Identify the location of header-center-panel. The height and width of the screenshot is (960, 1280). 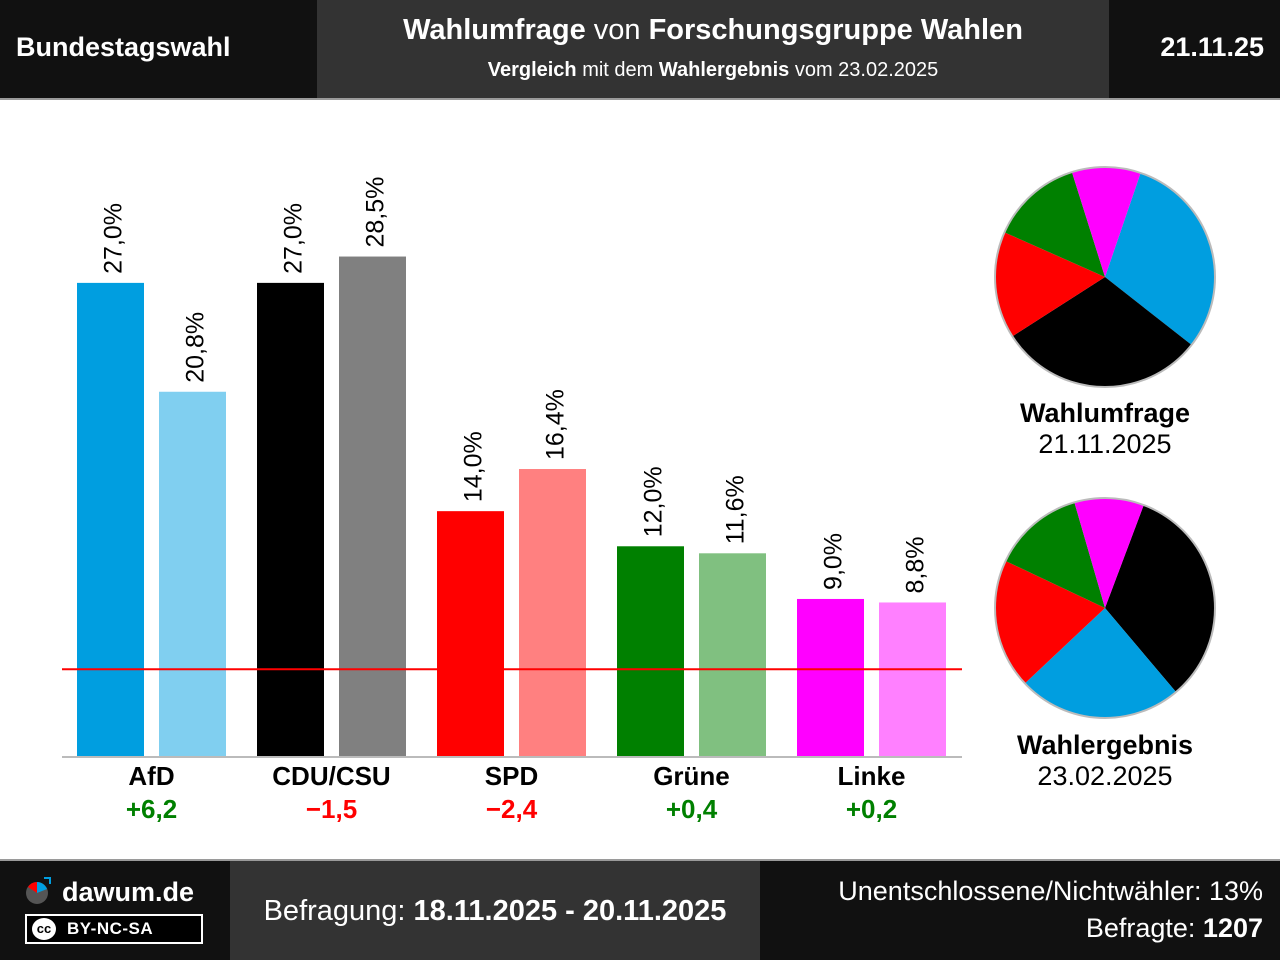
(713, 49).